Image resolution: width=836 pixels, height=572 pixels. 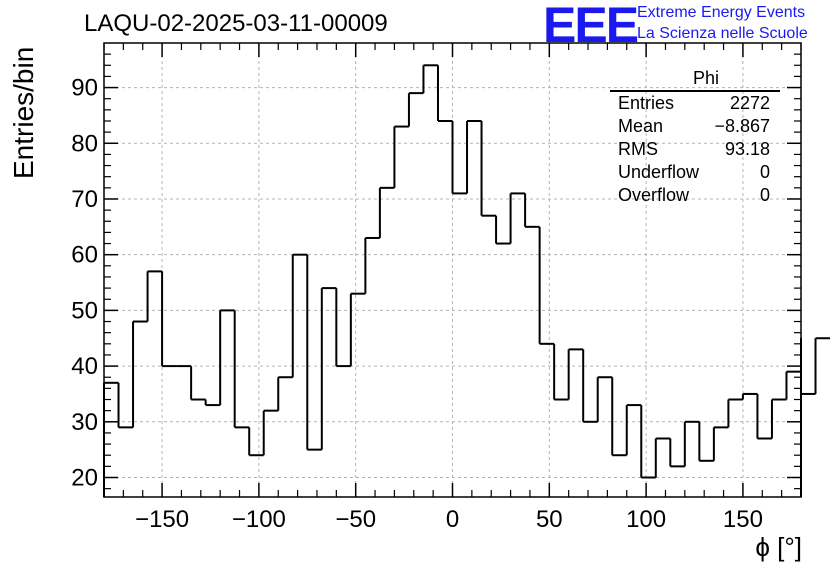 I want to click on stats-value: −8.867, so click(x=742, y=126).